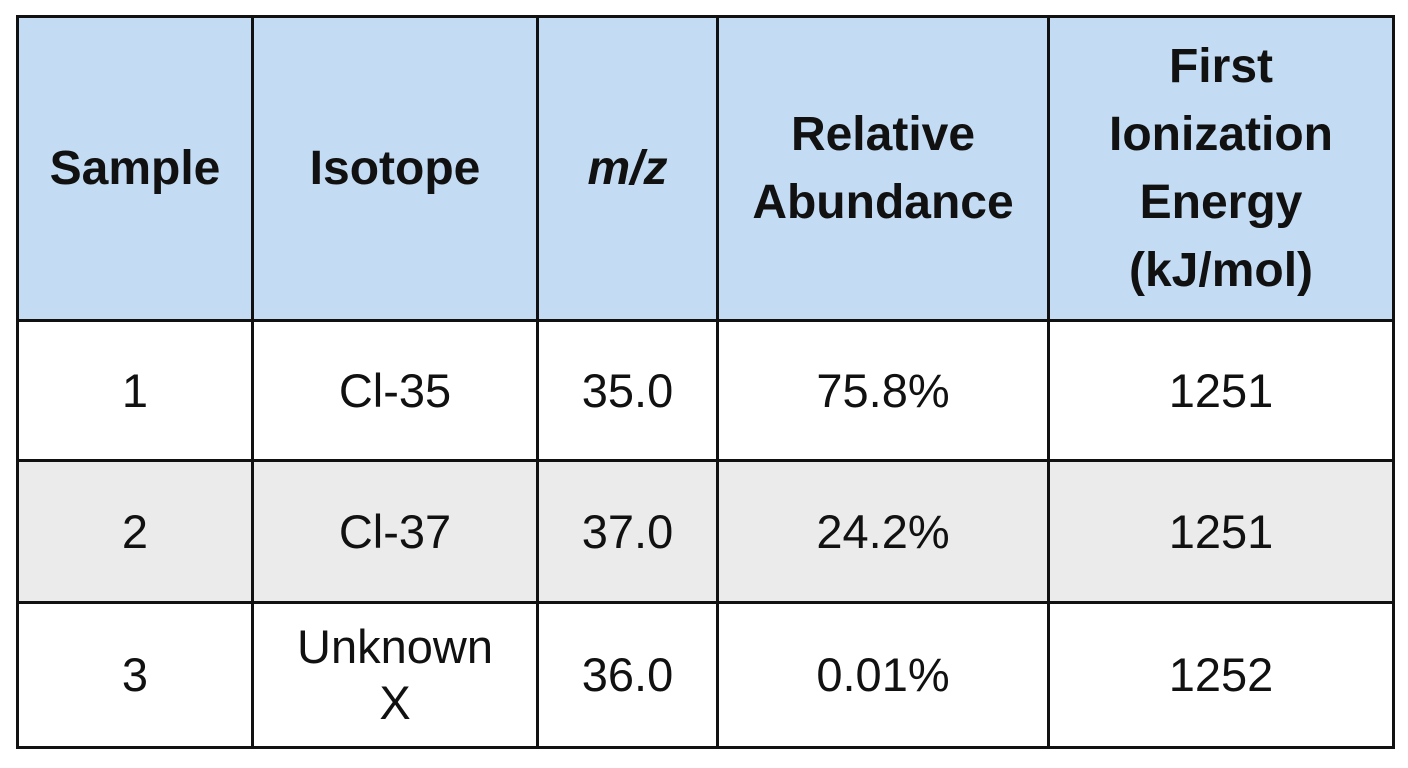 This screenshot has height=768, width=1408. I want to click on cell-ionization-energy: 1252, so click(1221, 675).